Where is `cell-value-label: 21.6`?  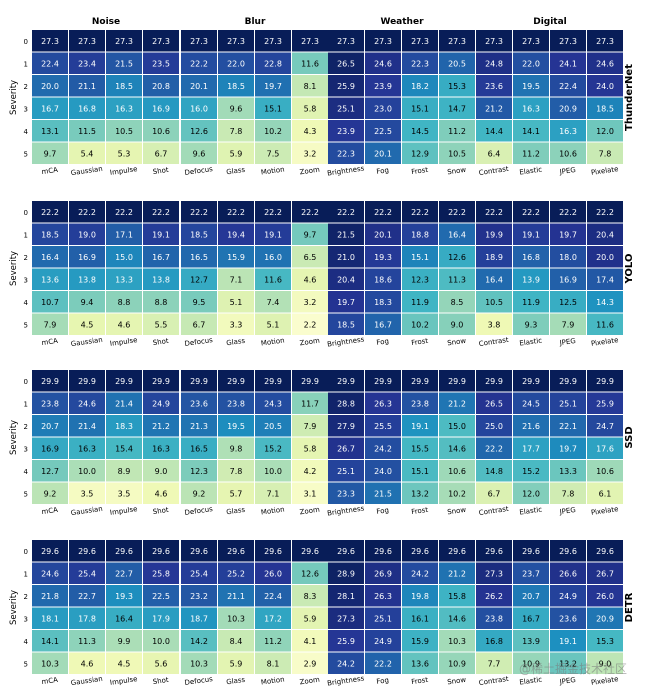
cell-value-label: 21.6 is located at coordinates (531, 426).